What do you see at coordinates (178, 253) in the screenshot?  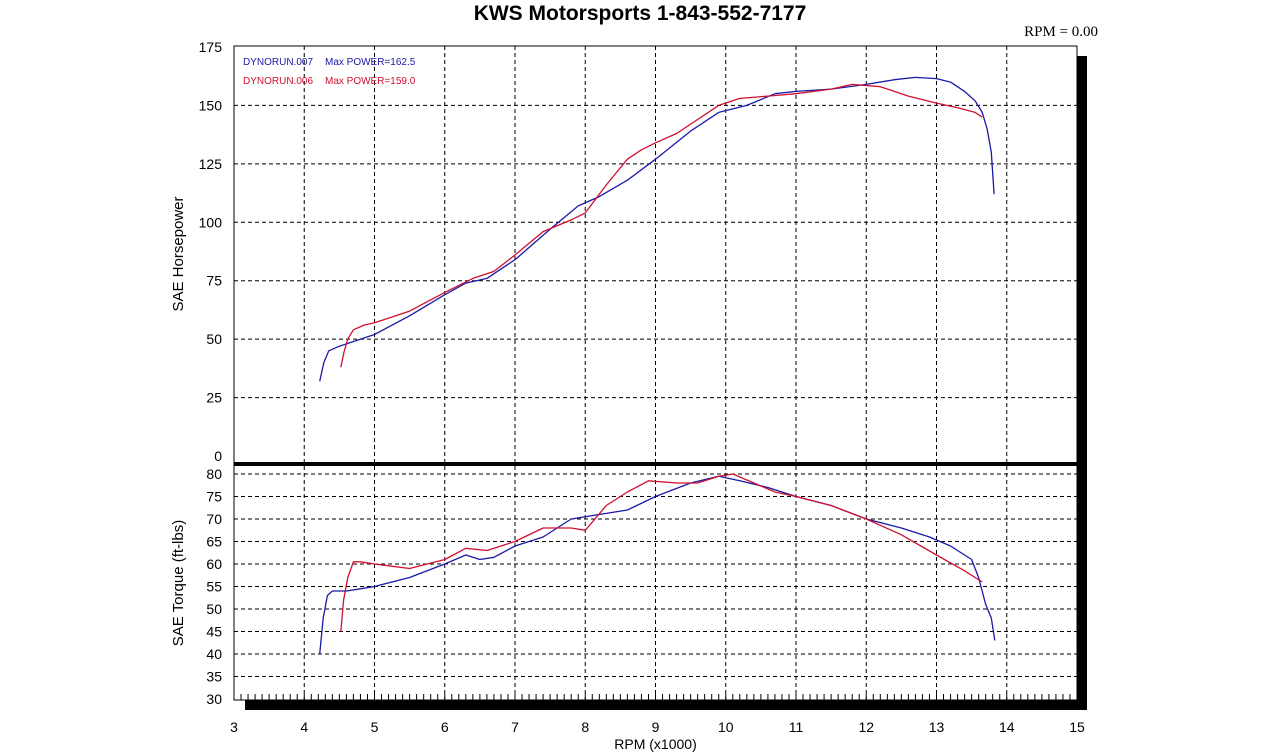 I see `hp-y-axis-label: SAE Horsepower` at bounding box center [178, 253].